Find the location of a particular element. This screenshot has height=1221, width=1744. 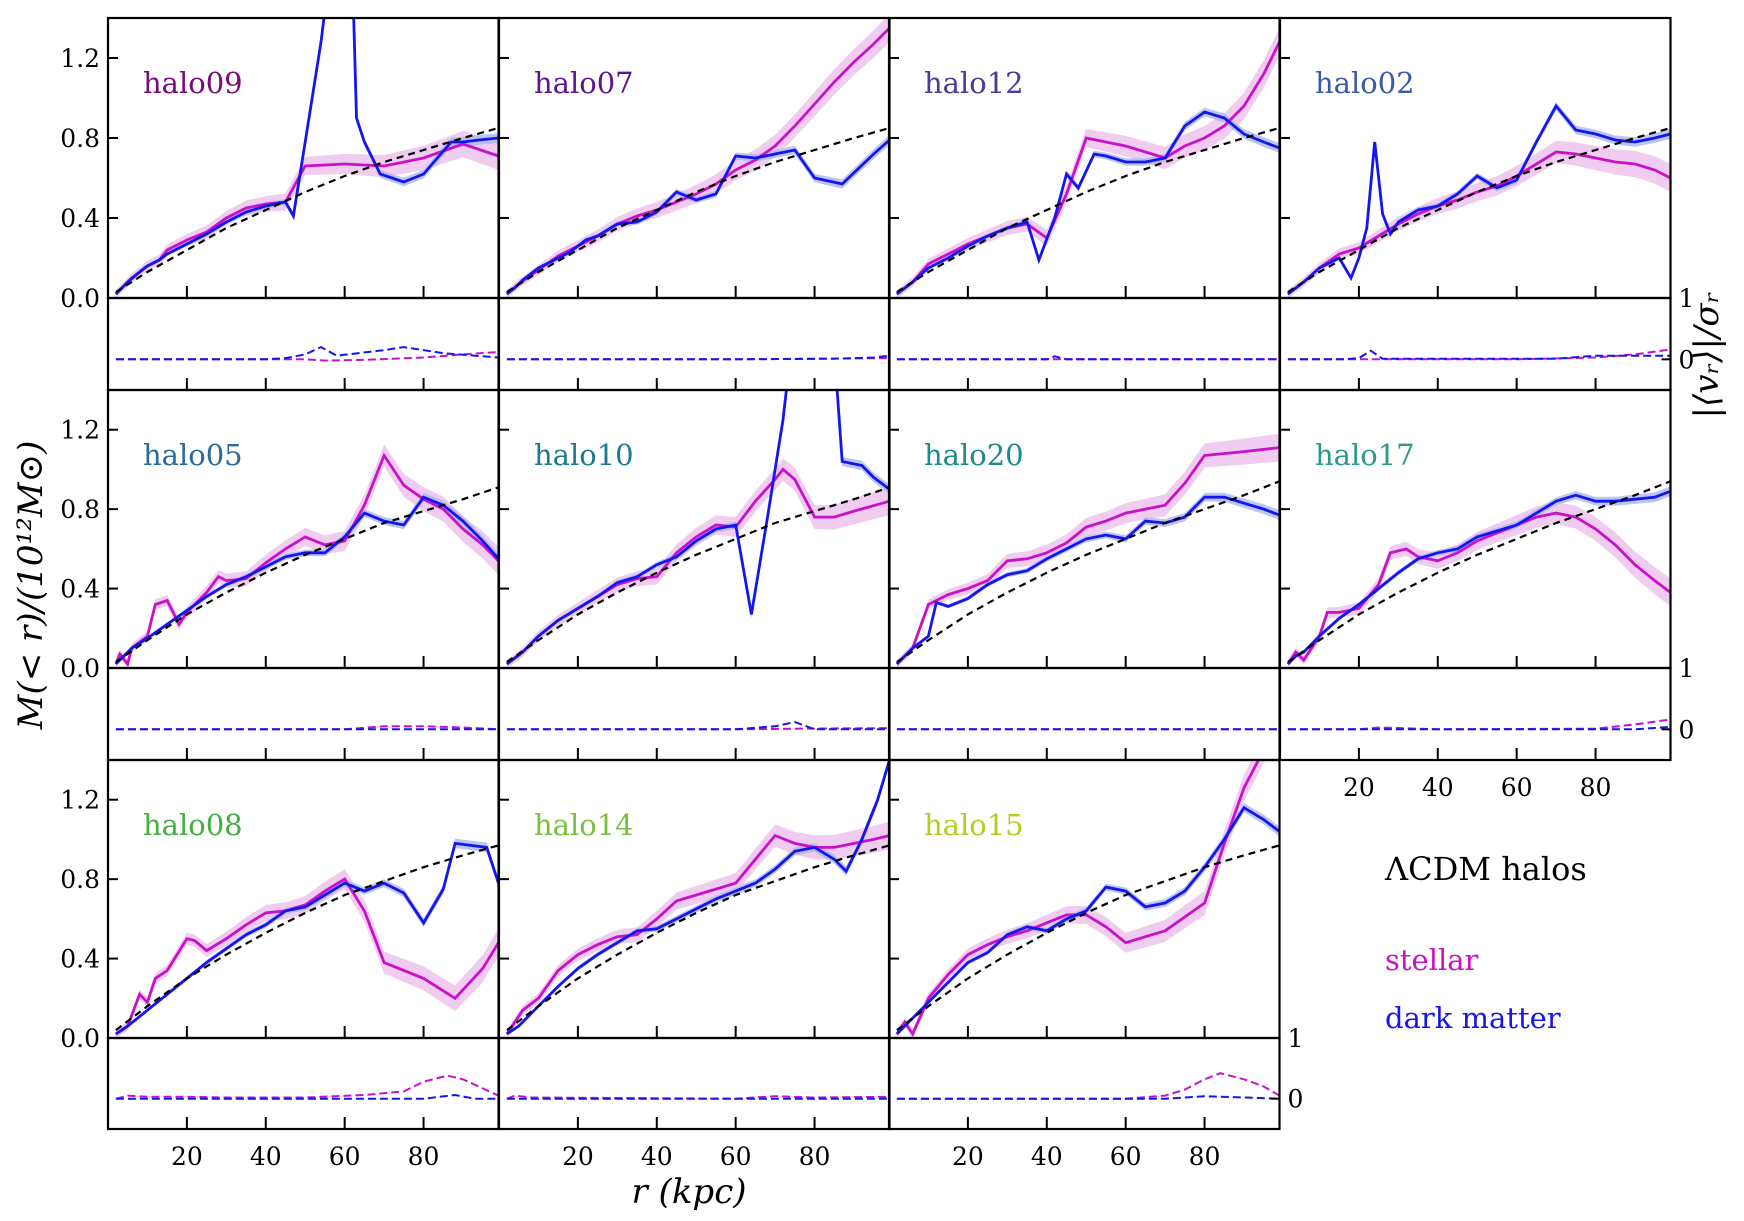

legend-item-stellar: stellar is located at coordinates (1432, 960).